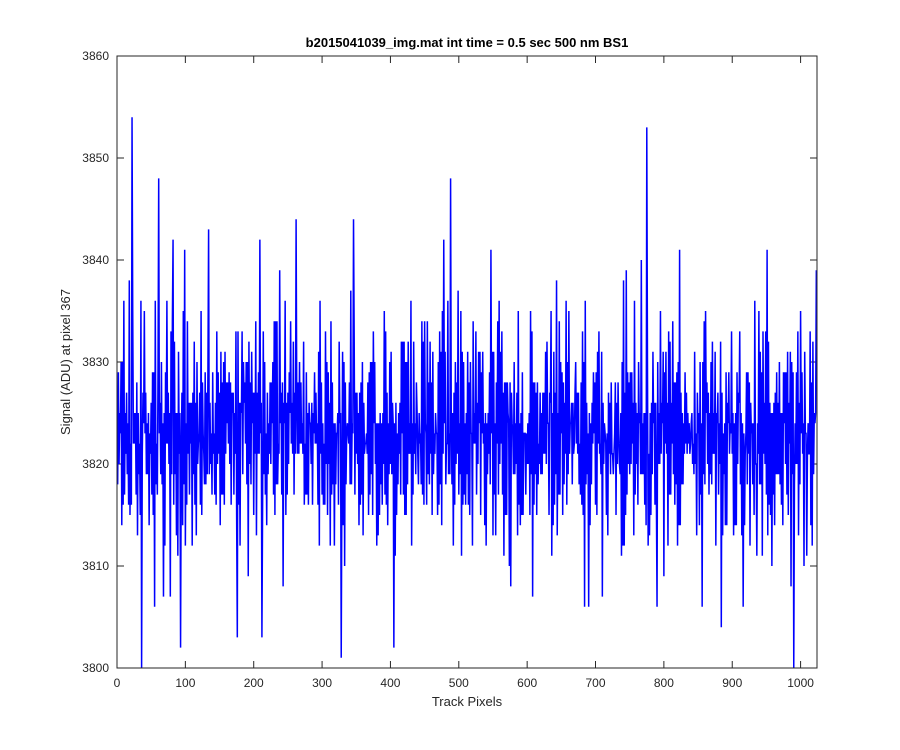  I want to click on x-tick-label: 1000, so click(800, 683).